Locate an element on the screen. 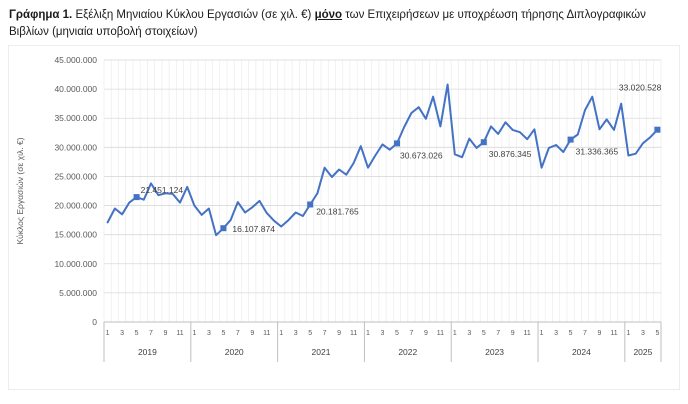 This screenshot has width=688, height=404. y-tick-label: 30.000.000 is located at coordinates (75, 147).